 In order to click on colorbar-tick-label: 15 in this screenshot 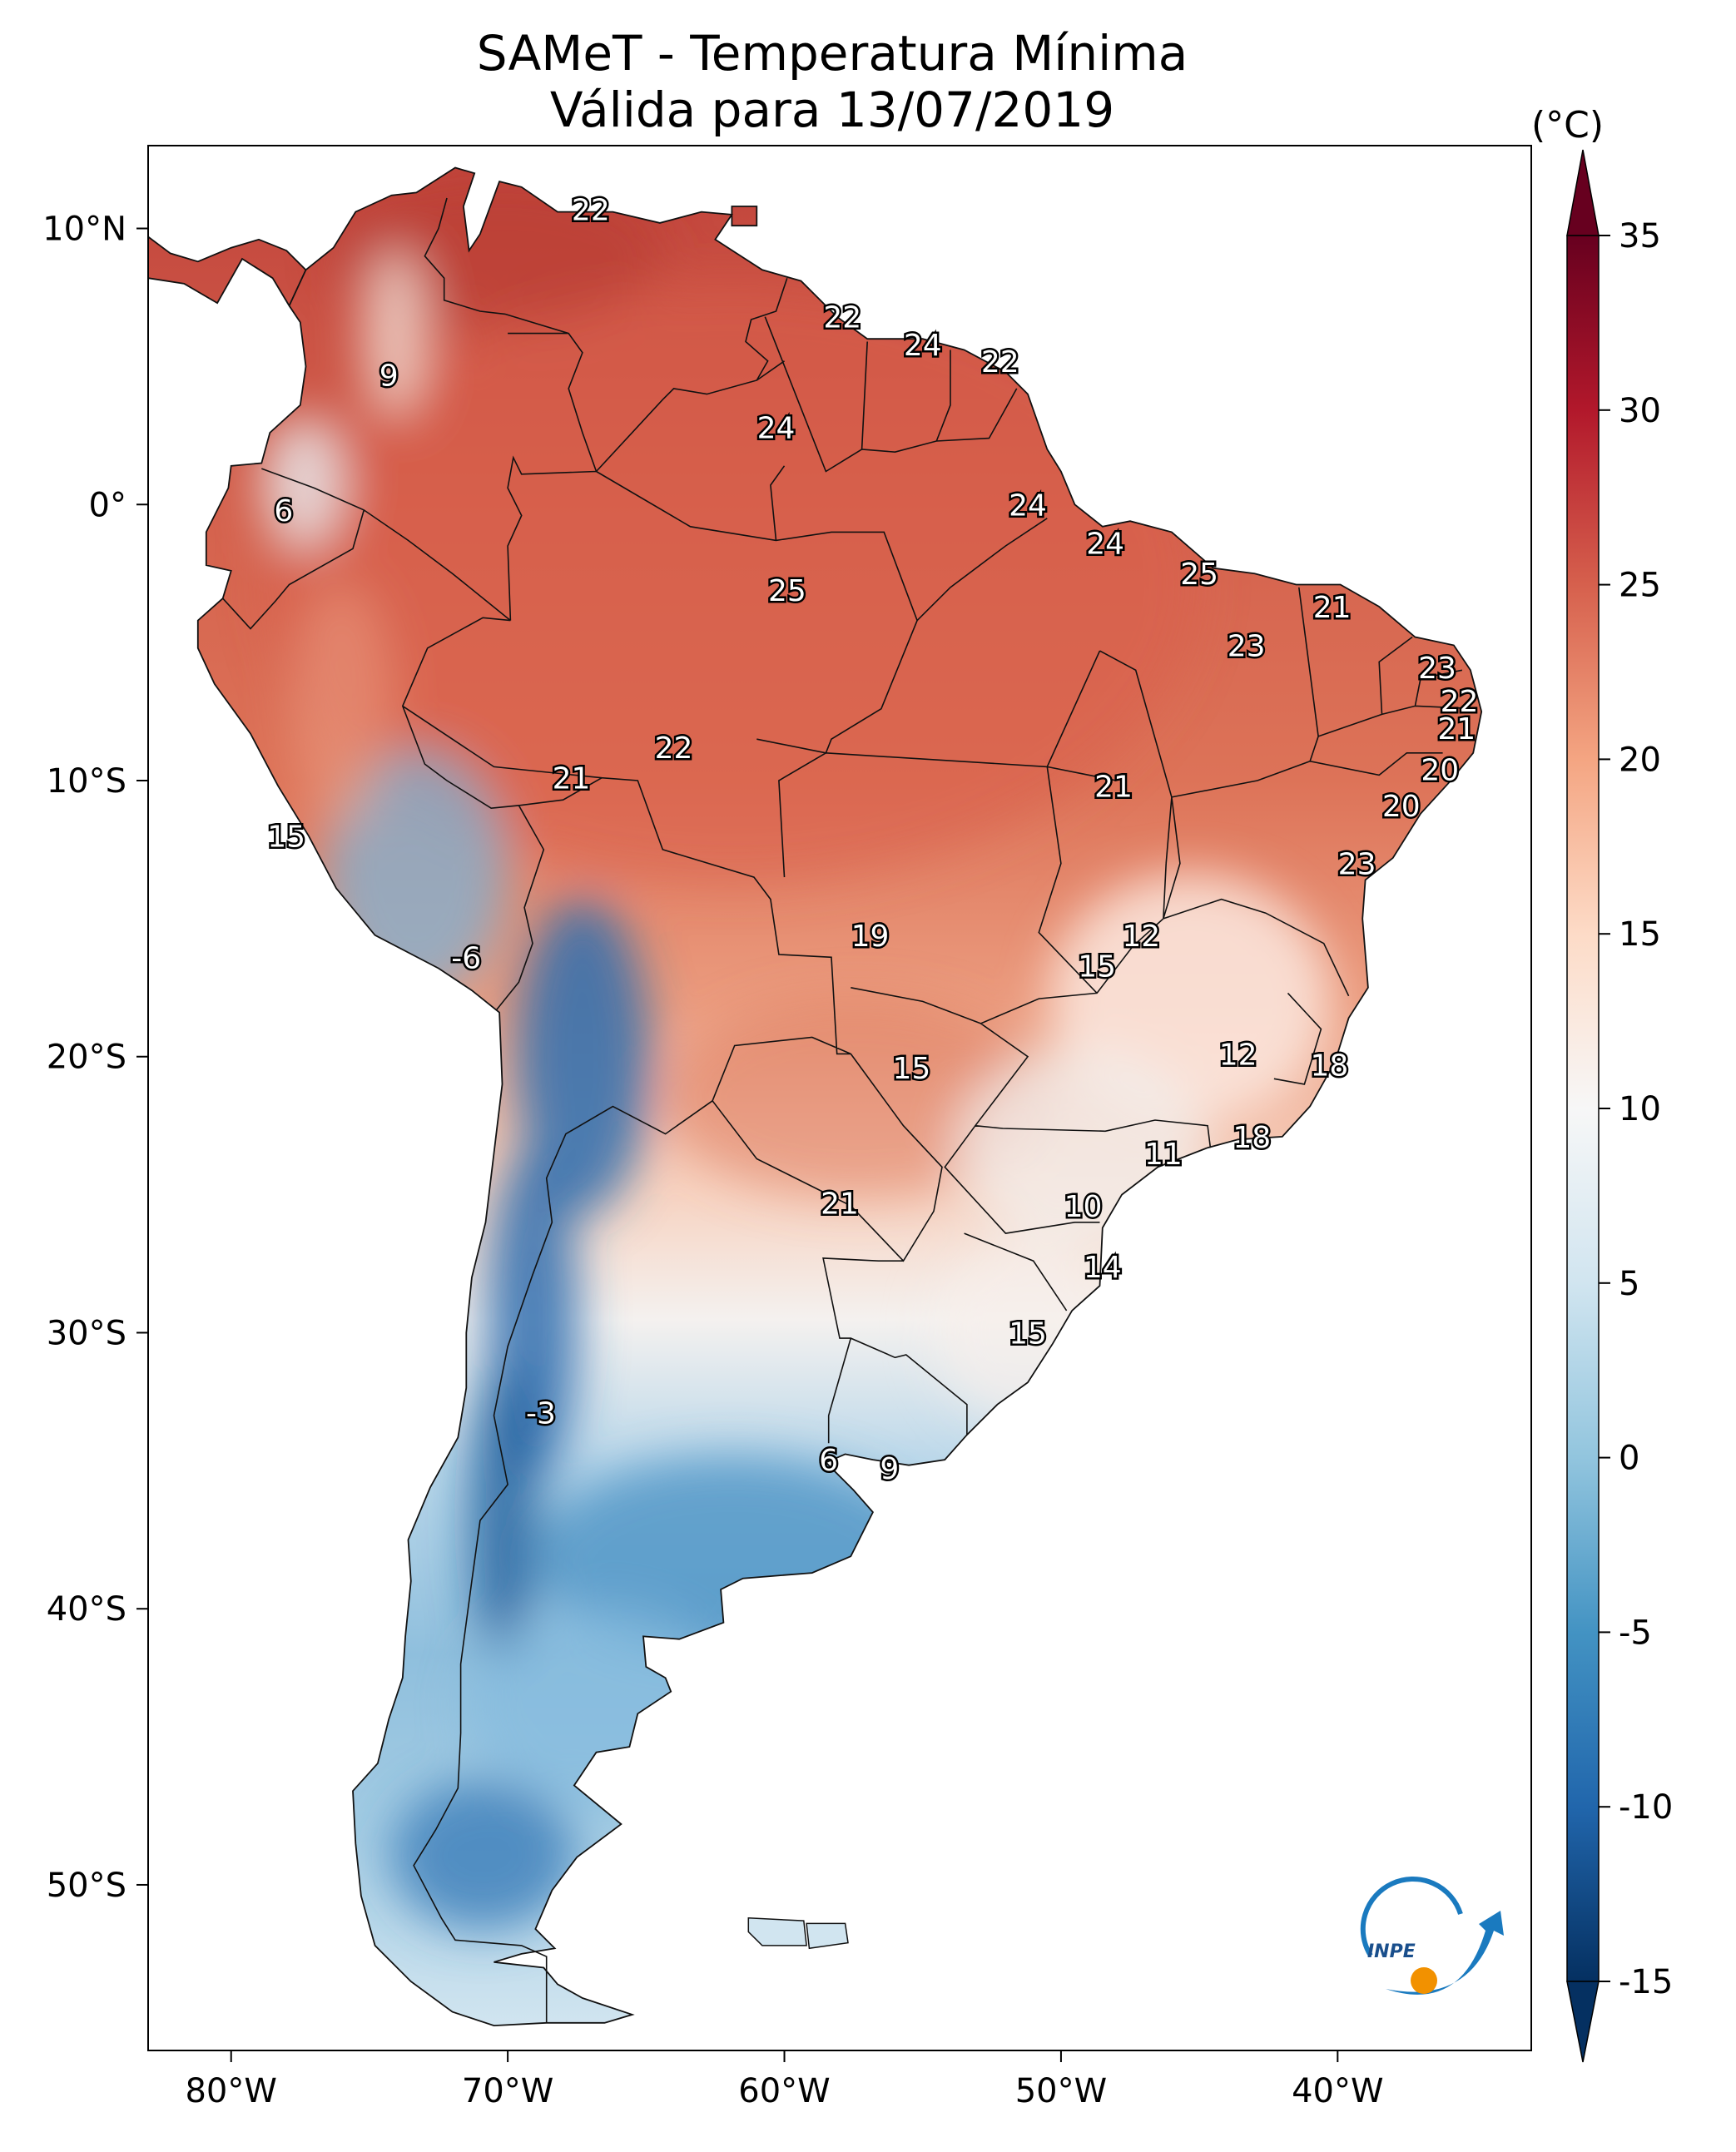, I will do `click(1640, 934)`.